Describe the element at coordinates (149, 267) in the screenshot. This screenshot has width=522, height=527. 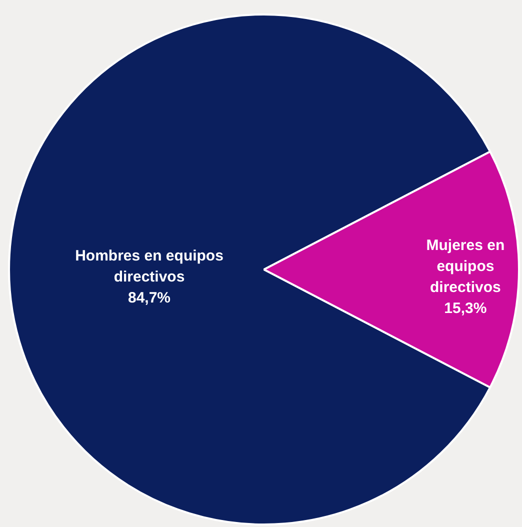
I see `slice-label: Hombres en equipos directivos` at that location.